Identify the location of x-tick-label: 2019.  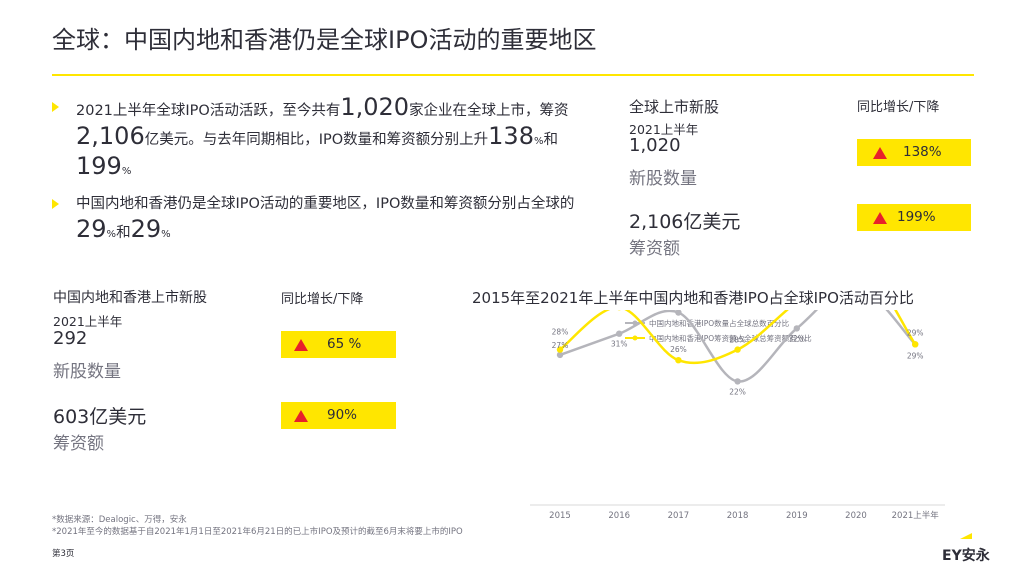
(797, 516).